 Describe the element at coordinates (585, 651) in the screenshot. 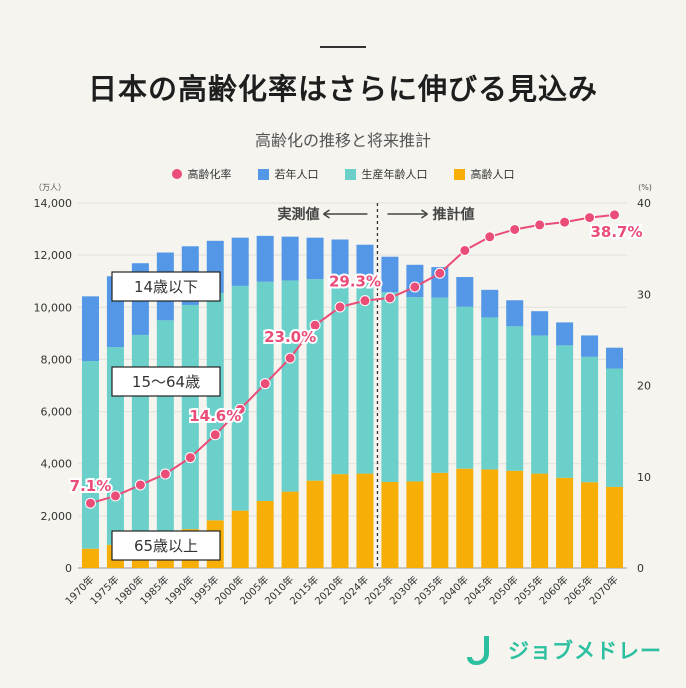

I see `brand-name: ジョブメドレー` at that location.